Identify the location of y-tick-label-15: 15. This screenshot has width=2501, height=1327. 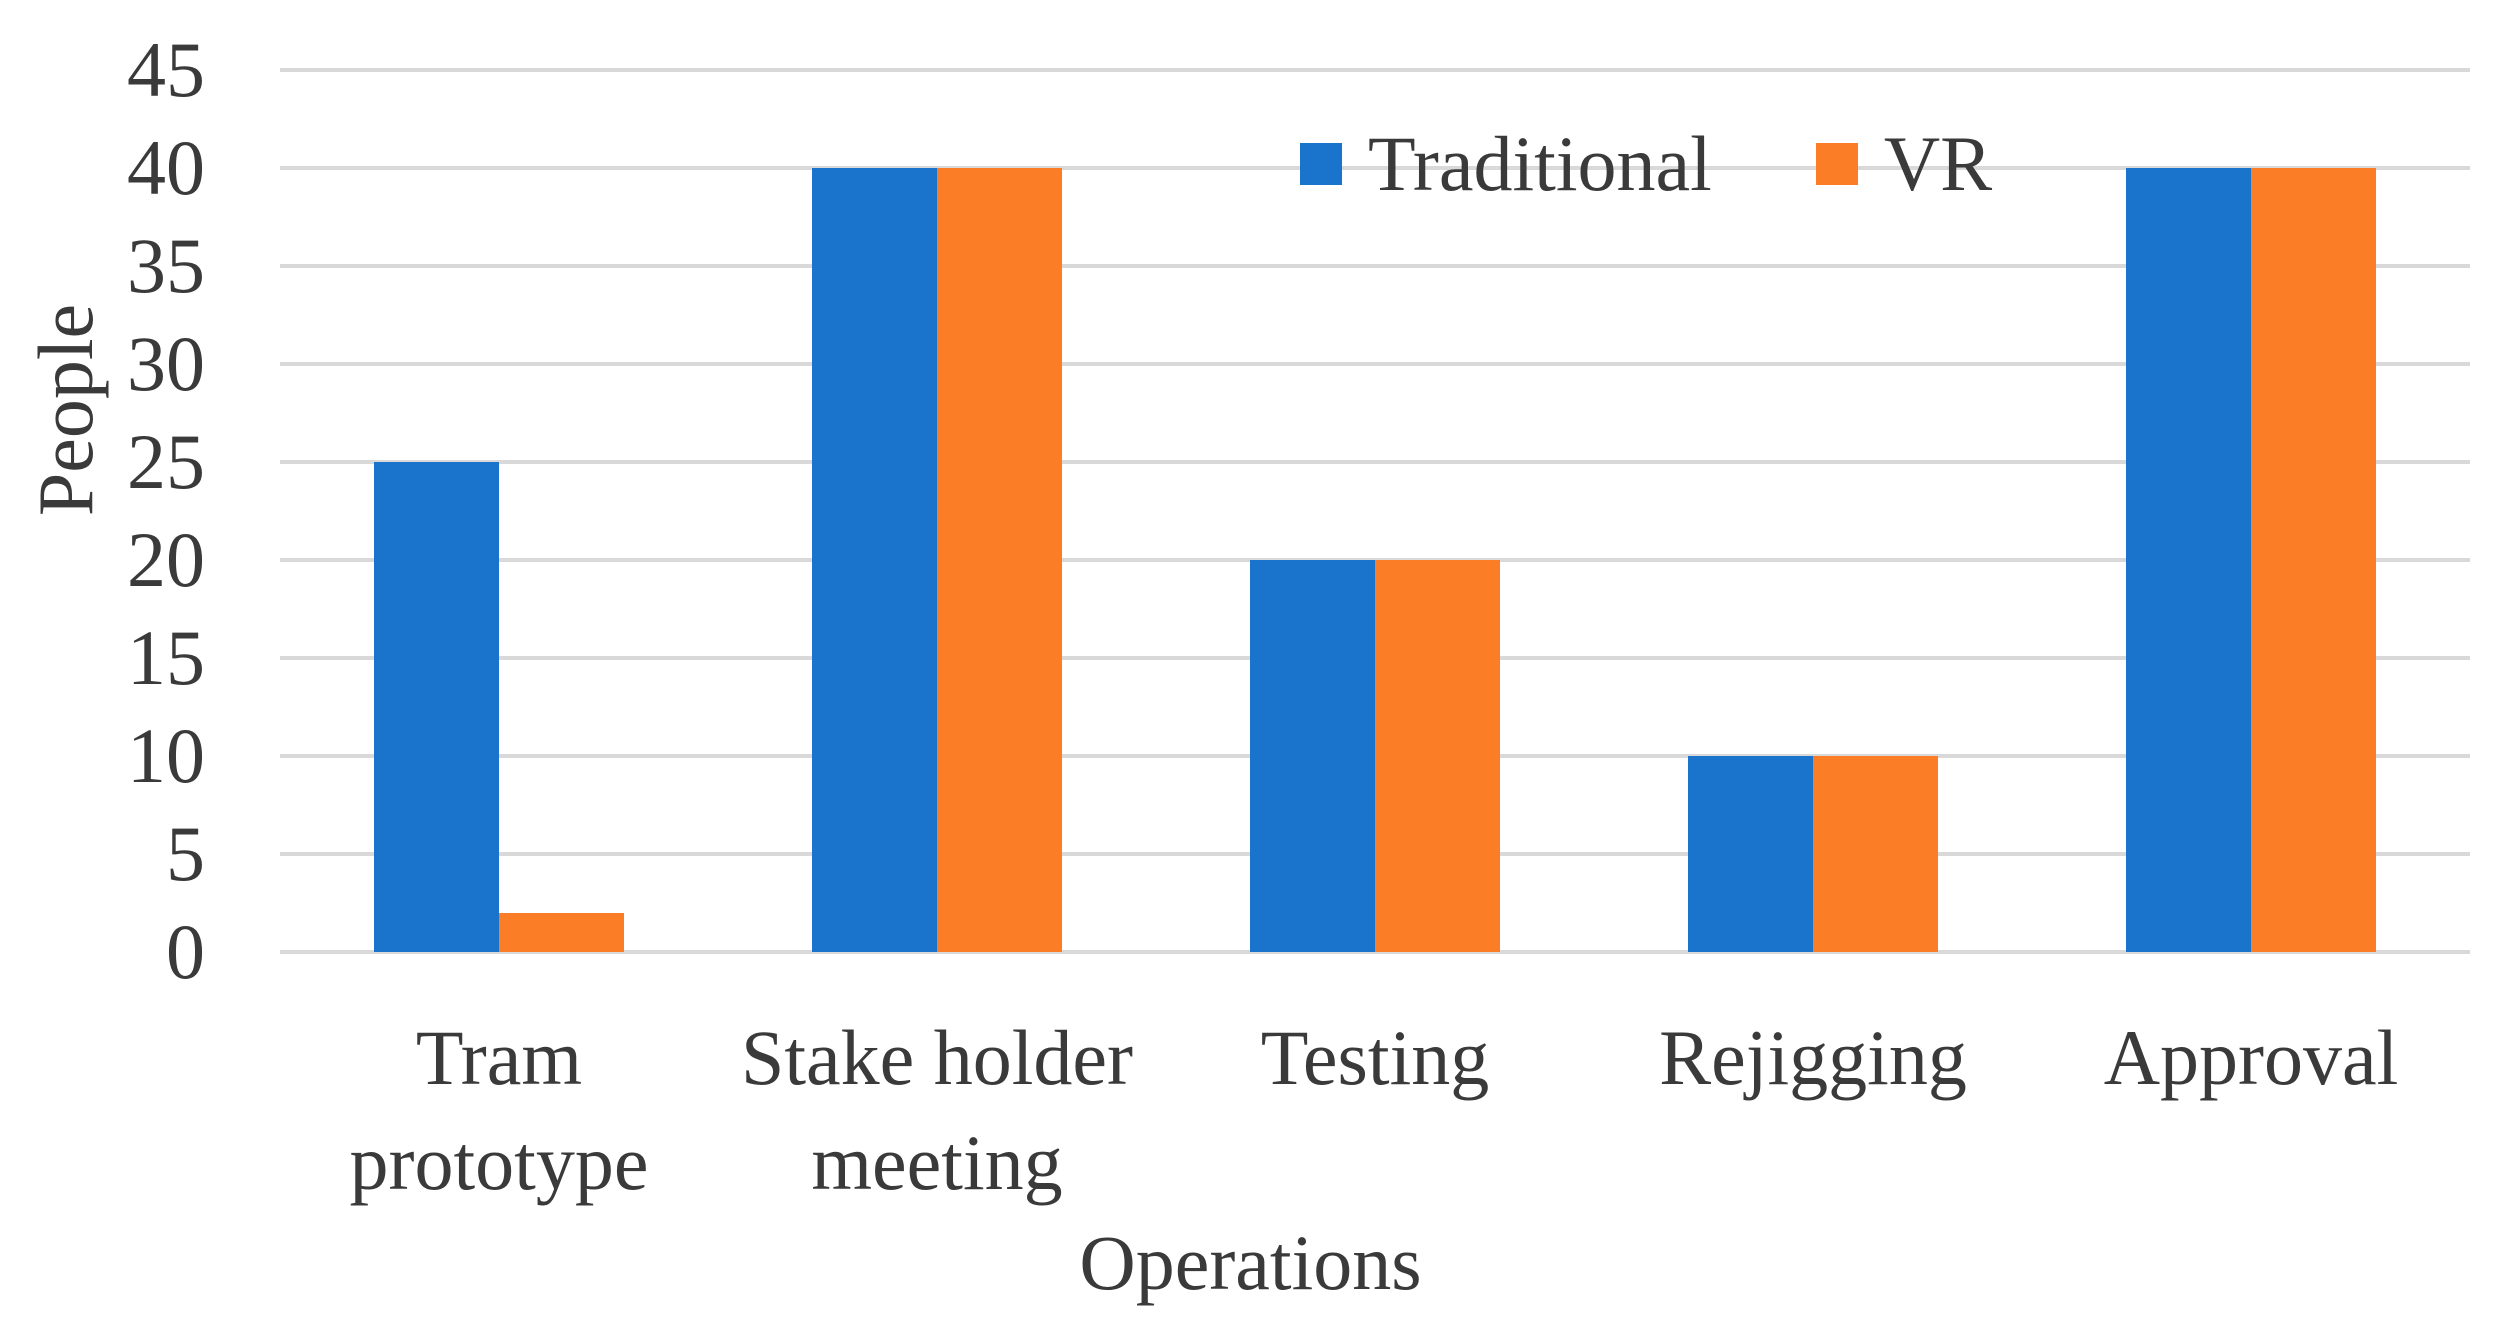
(166, 657).